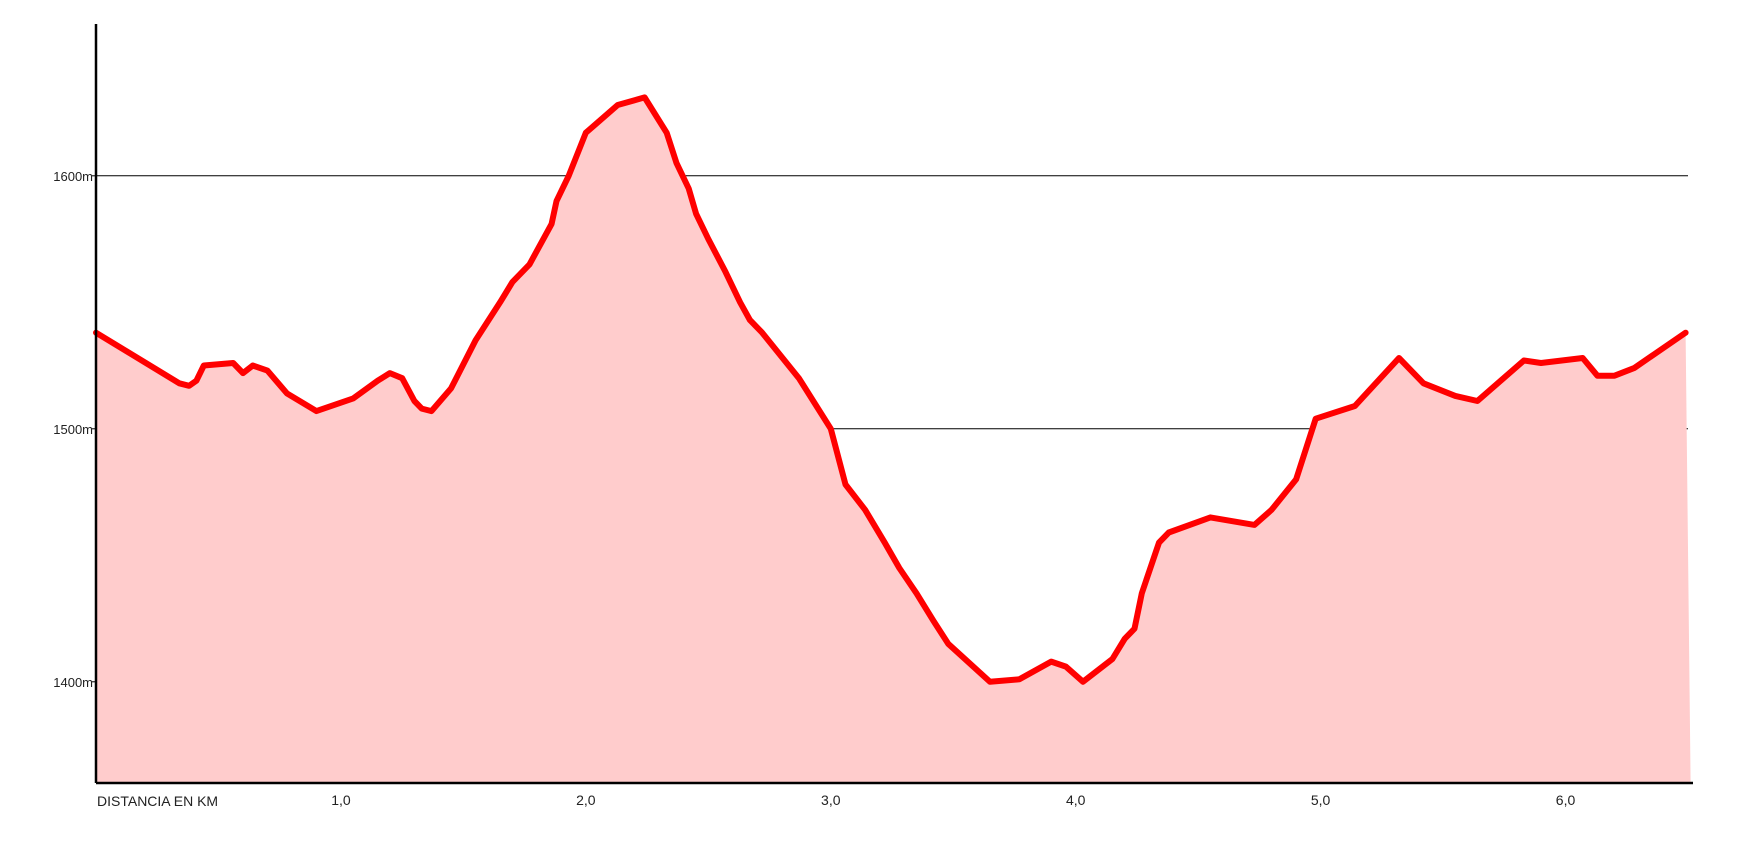 The width and height of the screenshot is (1740, 855). I want to click on x-tick-label-5-0: 5,0, so click(1321, 800).